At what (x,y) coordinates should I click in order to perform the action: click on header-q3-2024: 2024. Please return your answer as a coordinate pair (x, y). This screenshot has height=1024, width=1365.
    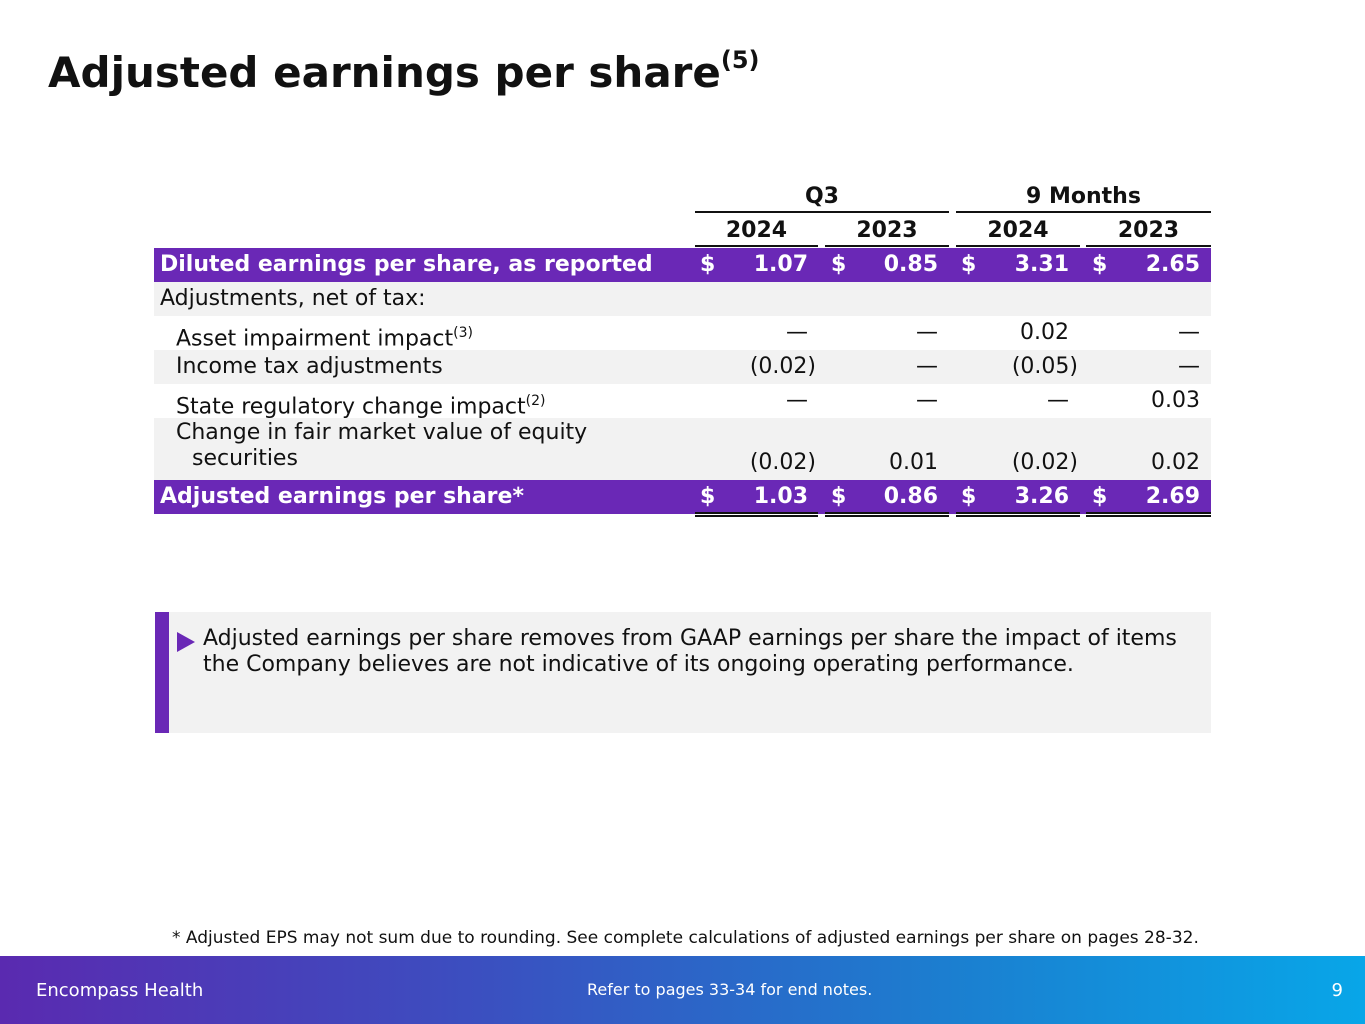
    Looking at the image, I should click on (756, 230).